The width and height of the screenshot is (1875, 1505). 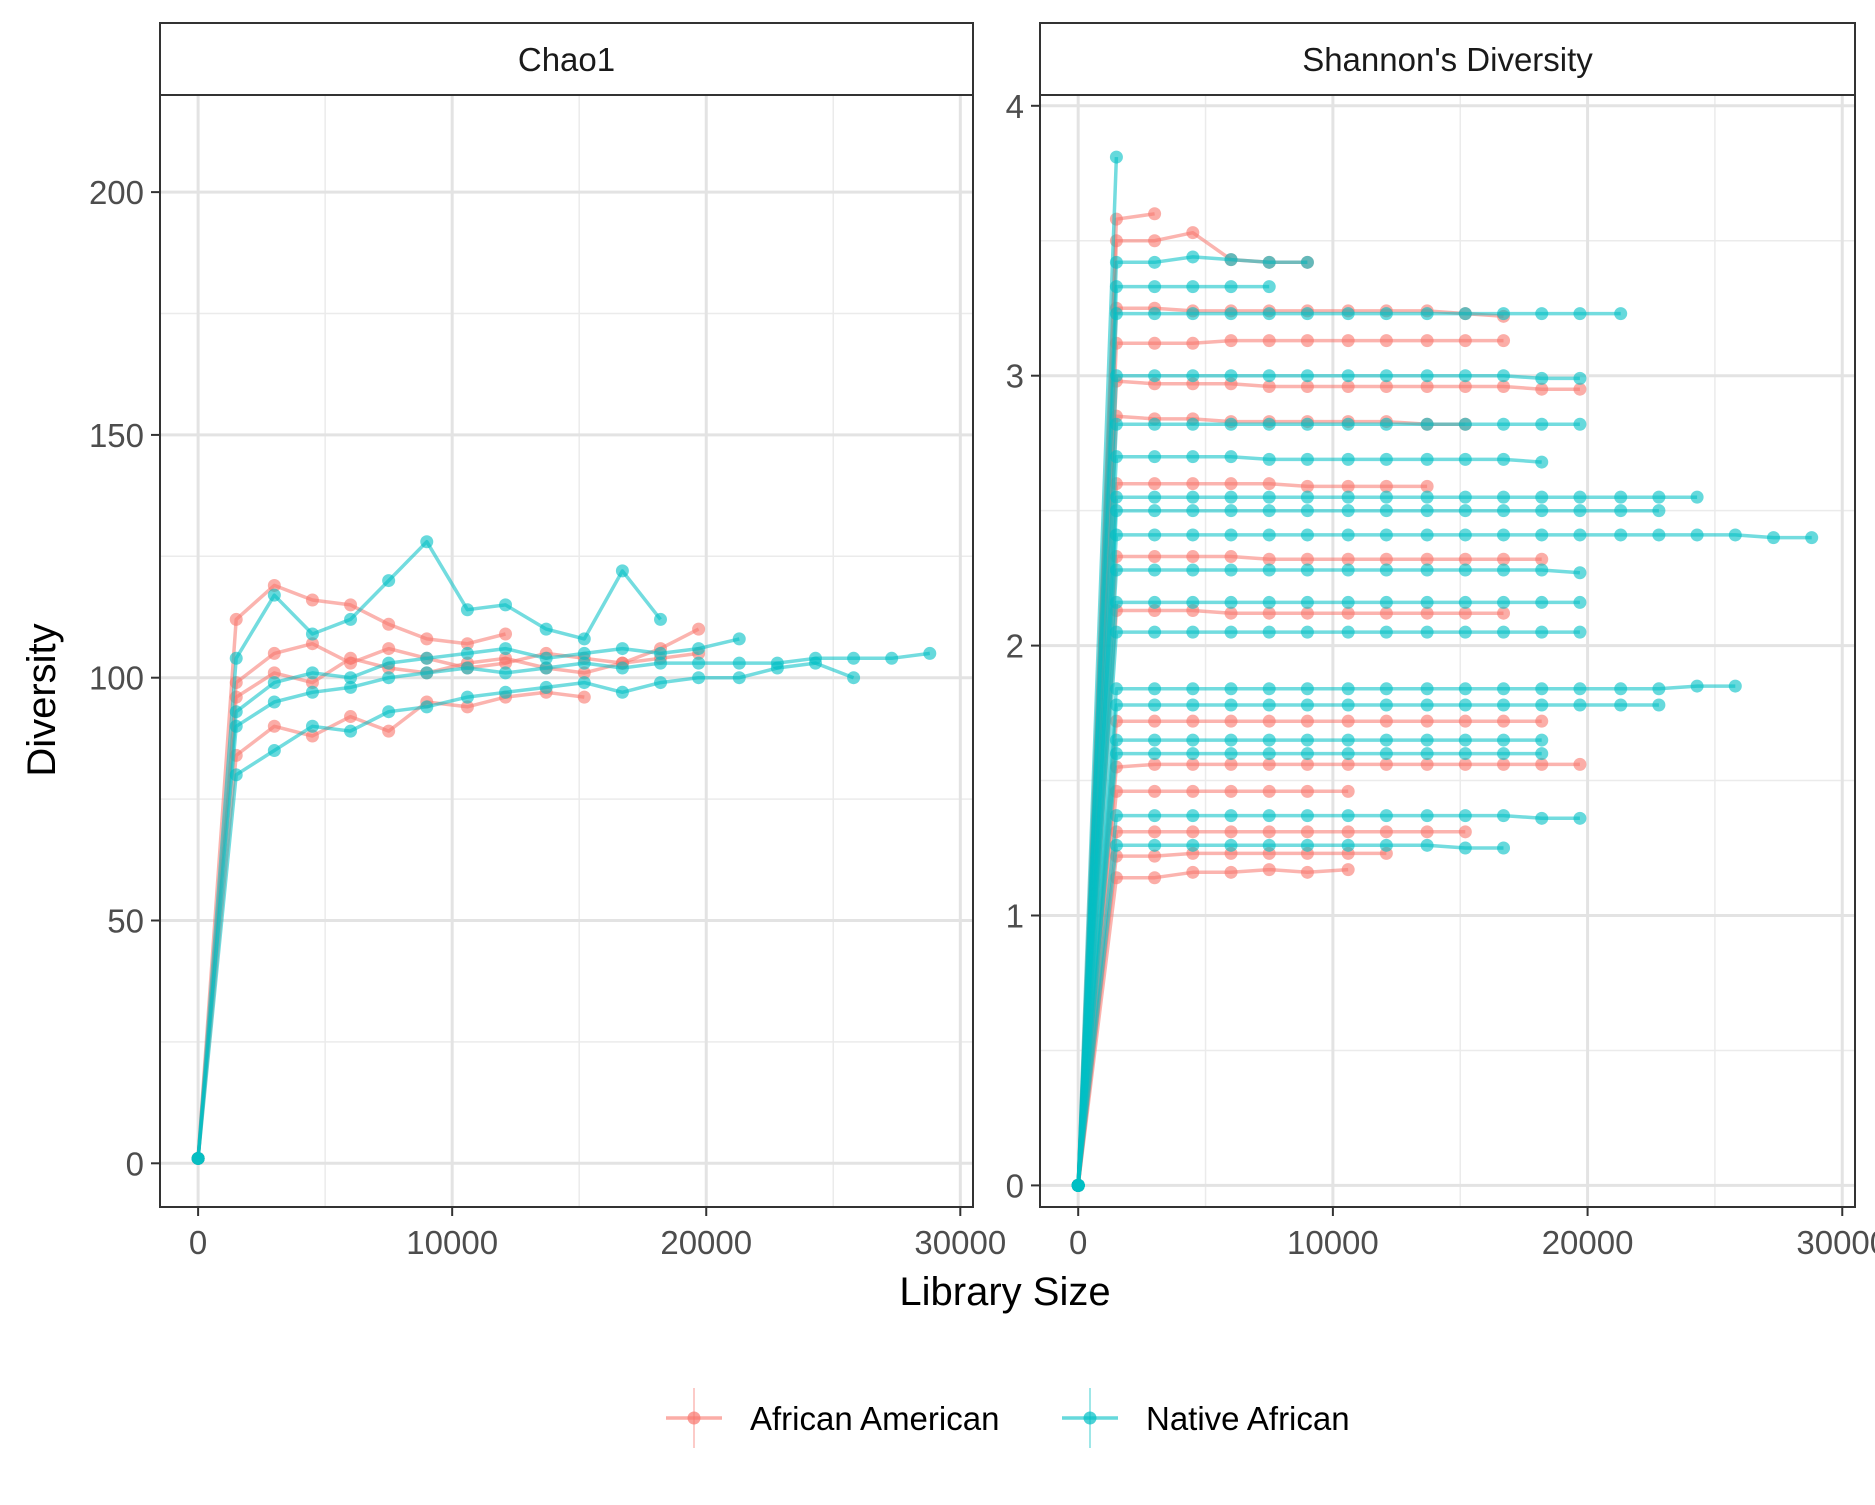 I want to click on x-axis-label: Library Size, so click(x=1004, y=1292).